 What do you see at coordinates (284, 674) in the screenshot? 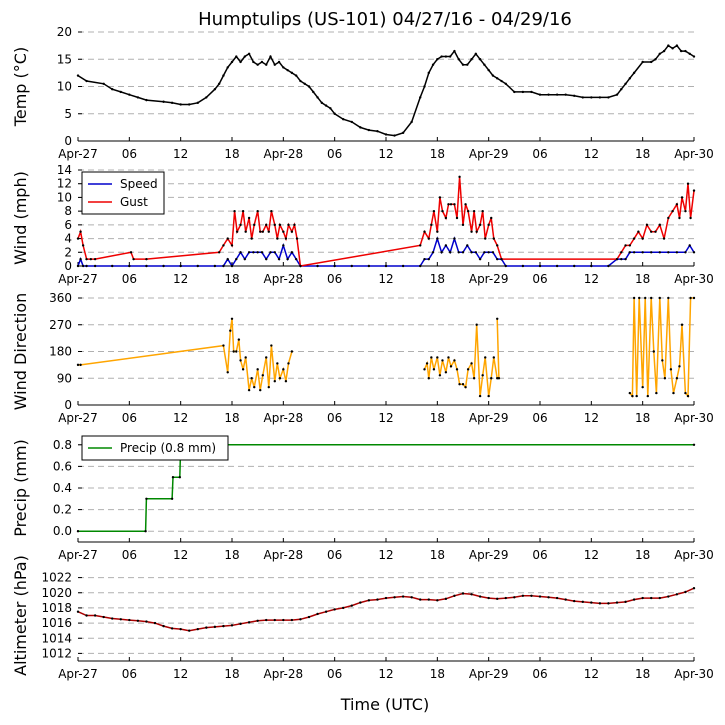
I see `x-tick-label: Apr-28` at bounding box center [284, 674].